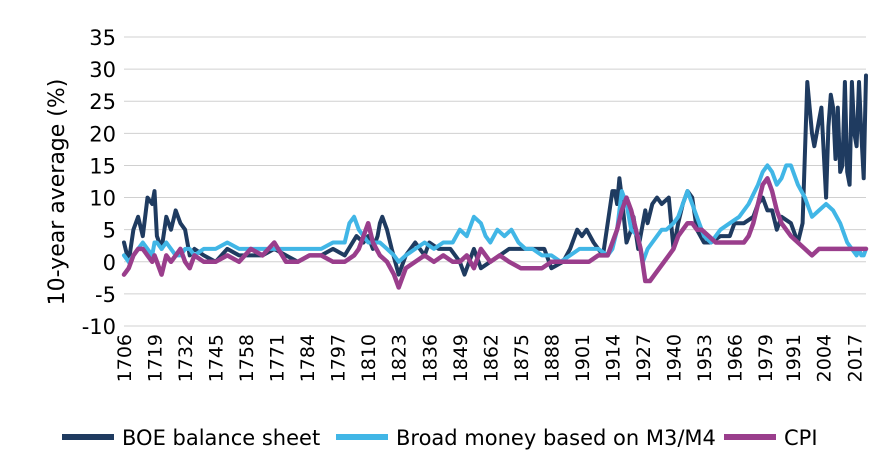 This screenshot has height=470, width=890. Describe the element at coordinates (247, 358) in the screenshot. I see `x-tick-label: 1758` at that location.